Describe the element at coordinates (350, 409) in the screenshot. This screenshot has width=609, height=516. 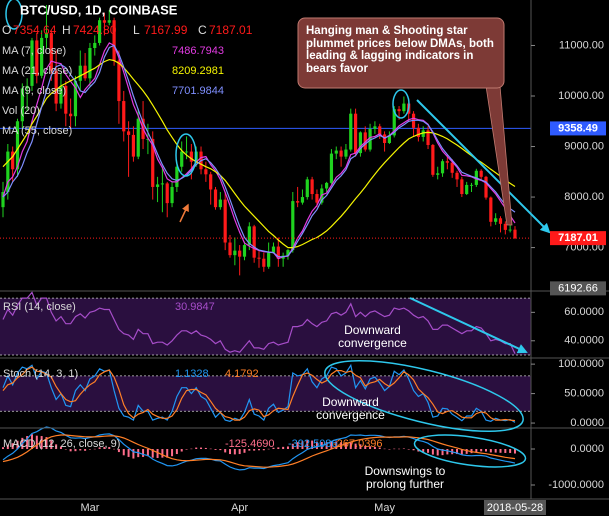
I see `stoch-annotation: Downward convergence` at that location.